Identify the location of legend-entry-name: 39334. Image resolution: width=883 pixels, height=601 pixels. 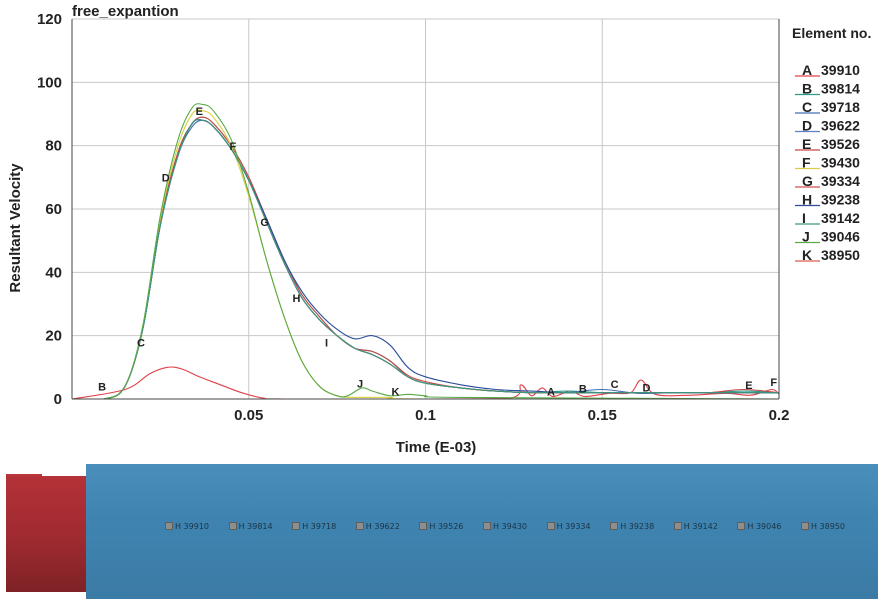
(840, 181).